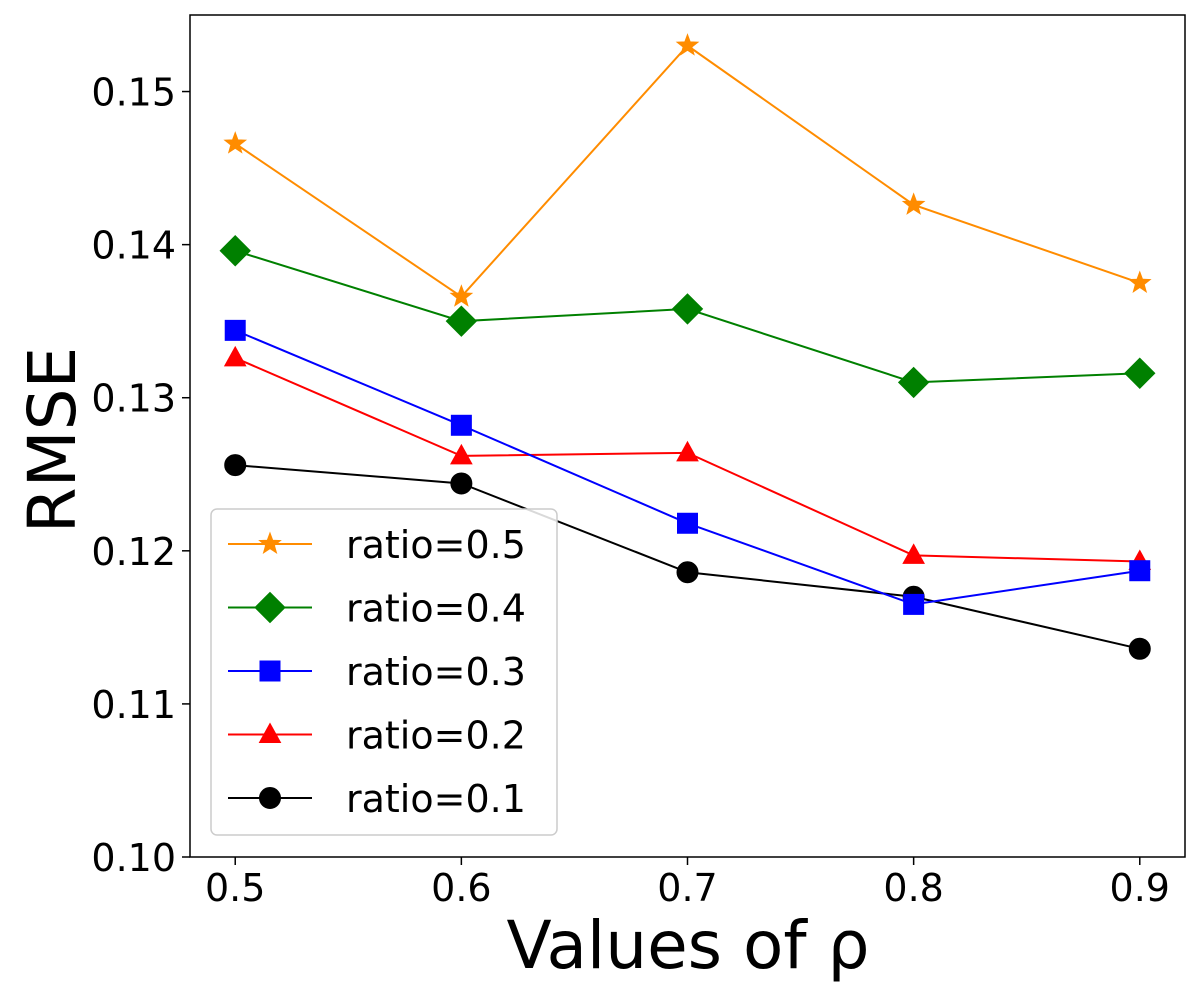 The height and width of the screenshot is (1000, 1200). Describe the element at coordinates (133, 93) in the screenshot. I see `y-tick-label: 0.15` at that location.